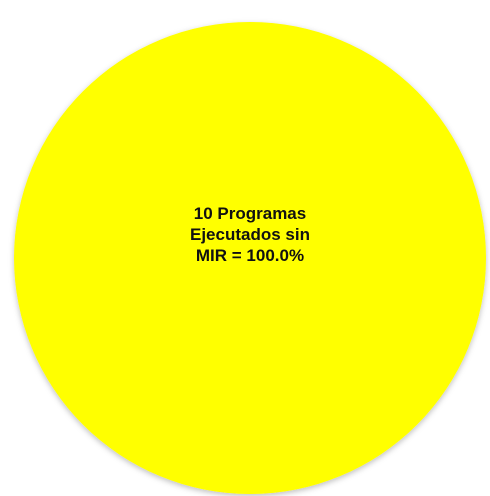 The width and height of the screenshot is (490, 496). Describe the element at coordinates (250, 213) in the screenshot. I see `pie-slice-label-line: 10 Programas` at that location.